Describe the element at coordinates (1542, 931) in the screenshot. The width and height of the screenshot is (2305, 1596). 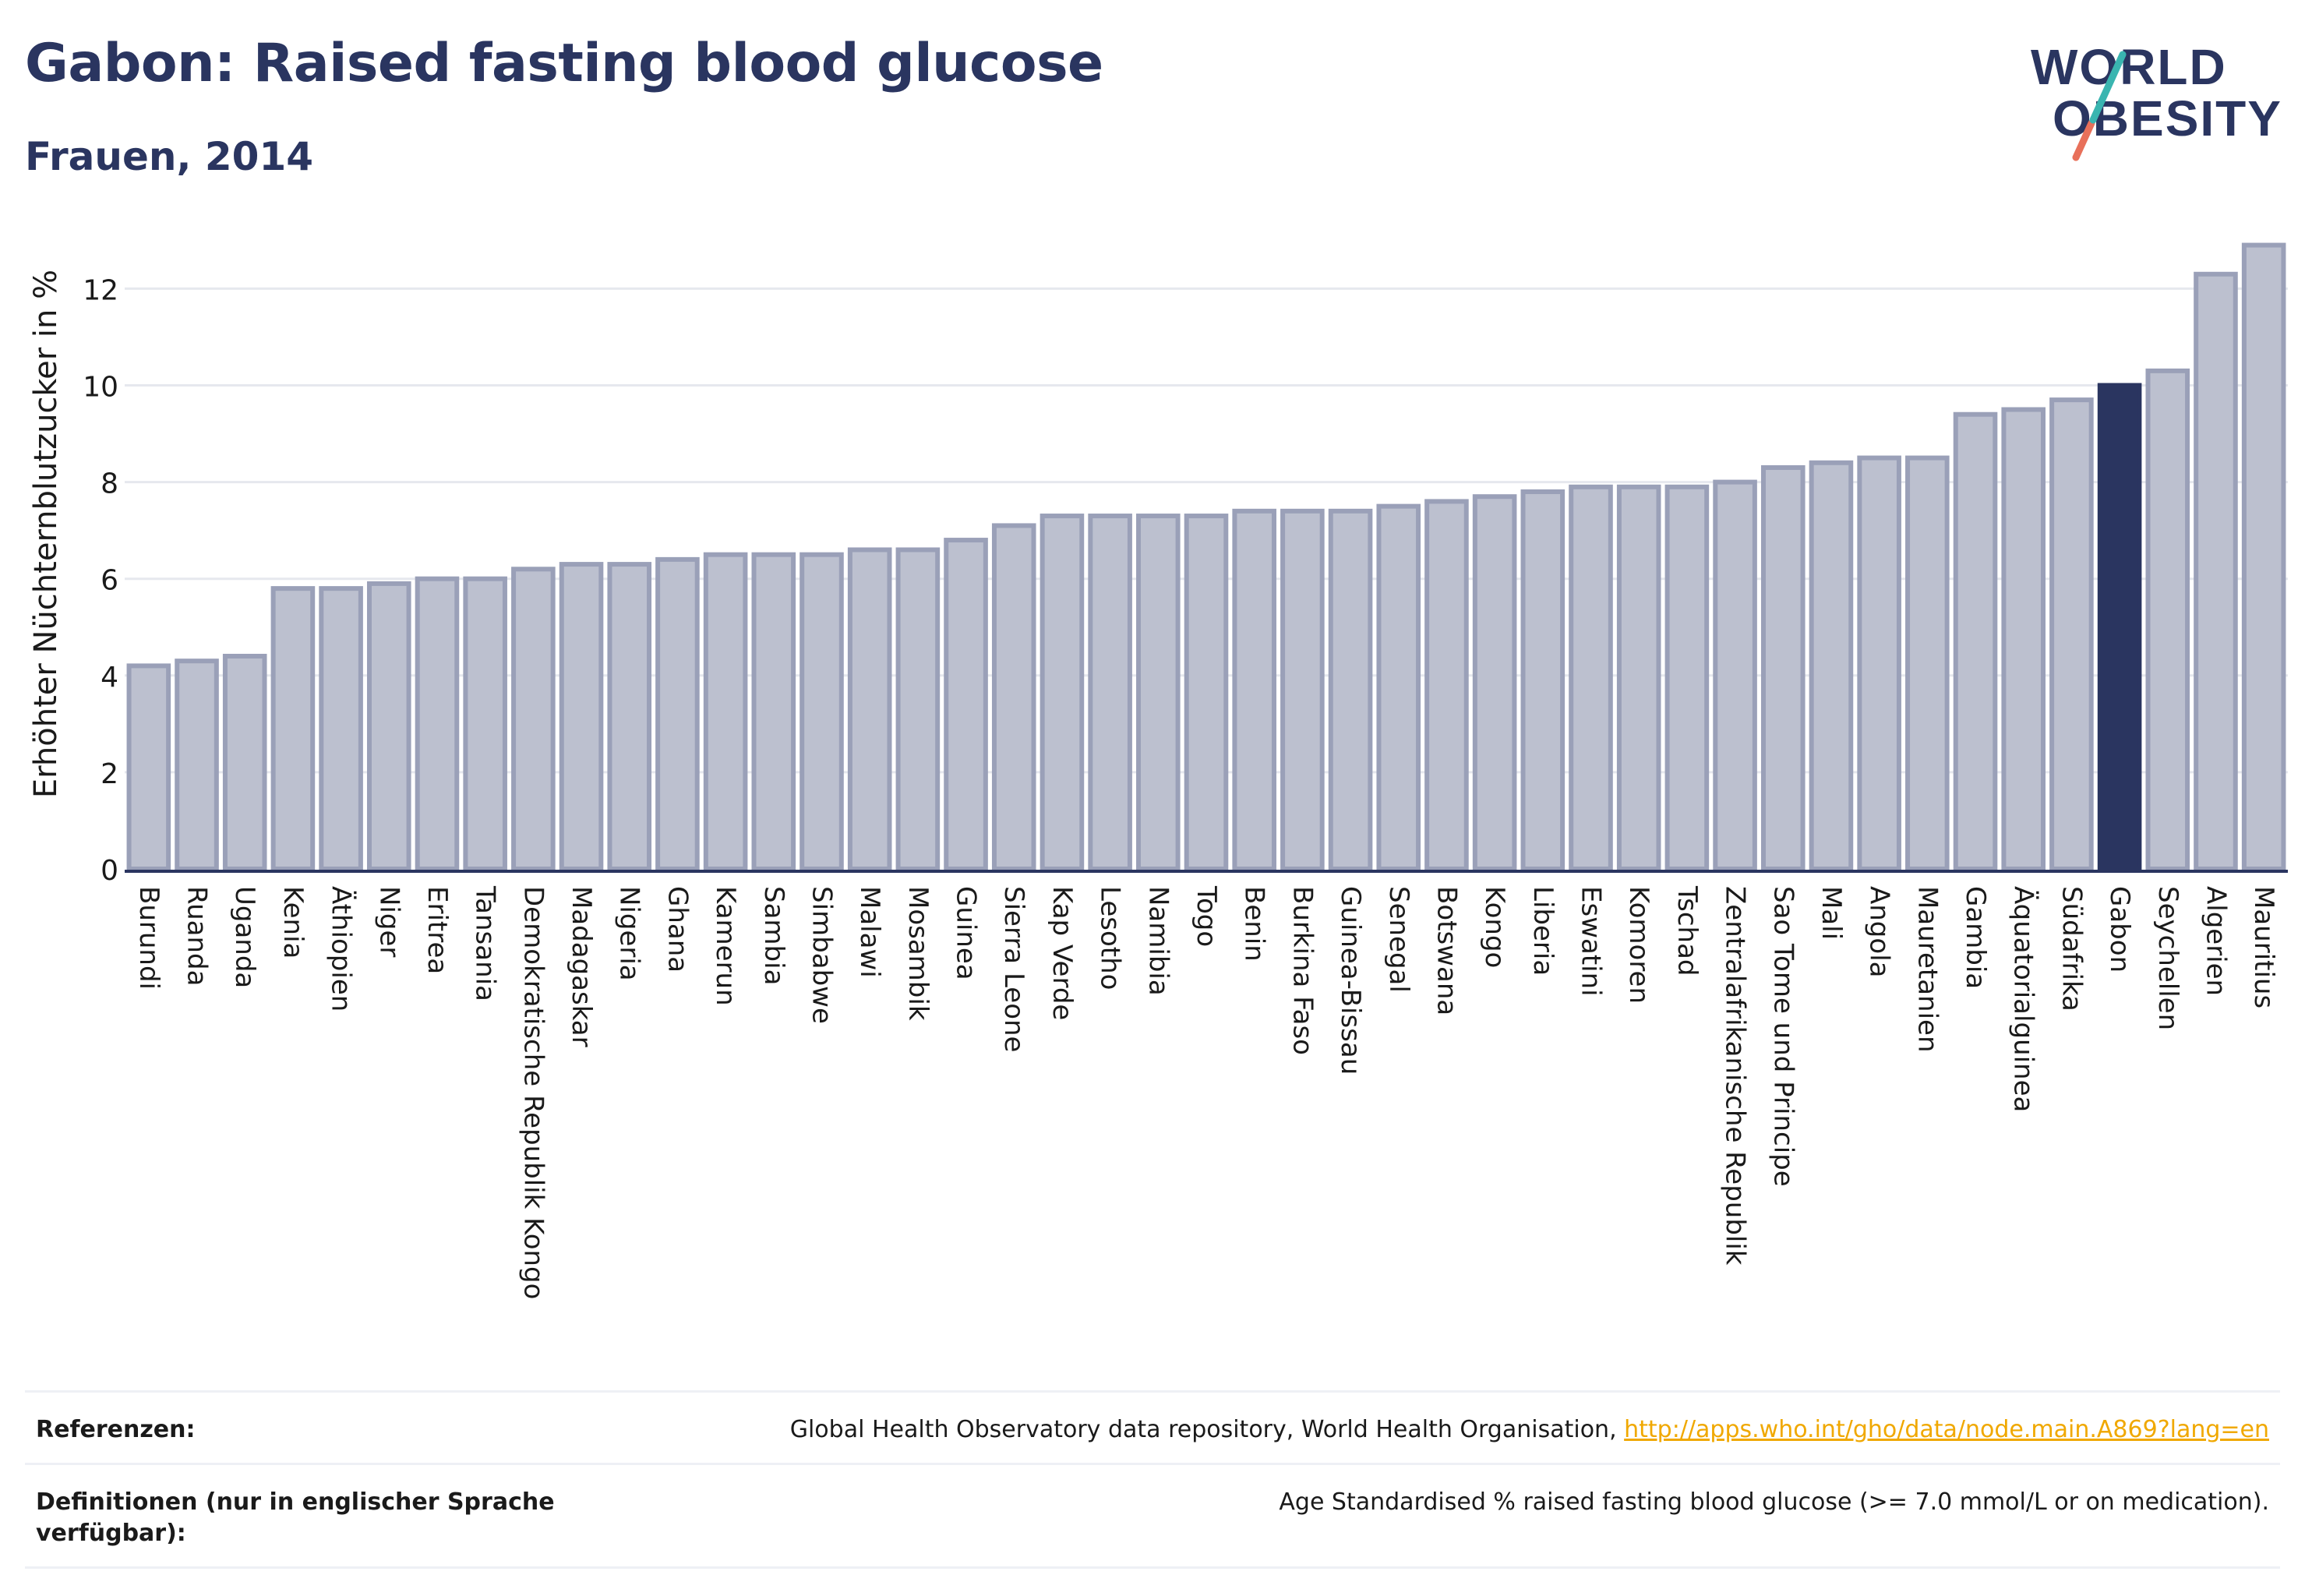
I see `x-tick-label: Liberia` at that location.